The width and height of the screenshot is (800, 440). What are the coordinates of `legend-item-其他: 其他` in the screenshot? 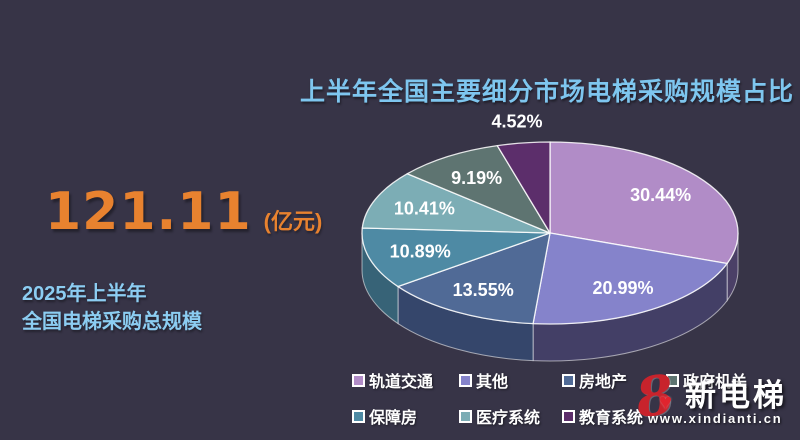 It's located at (483, 380).